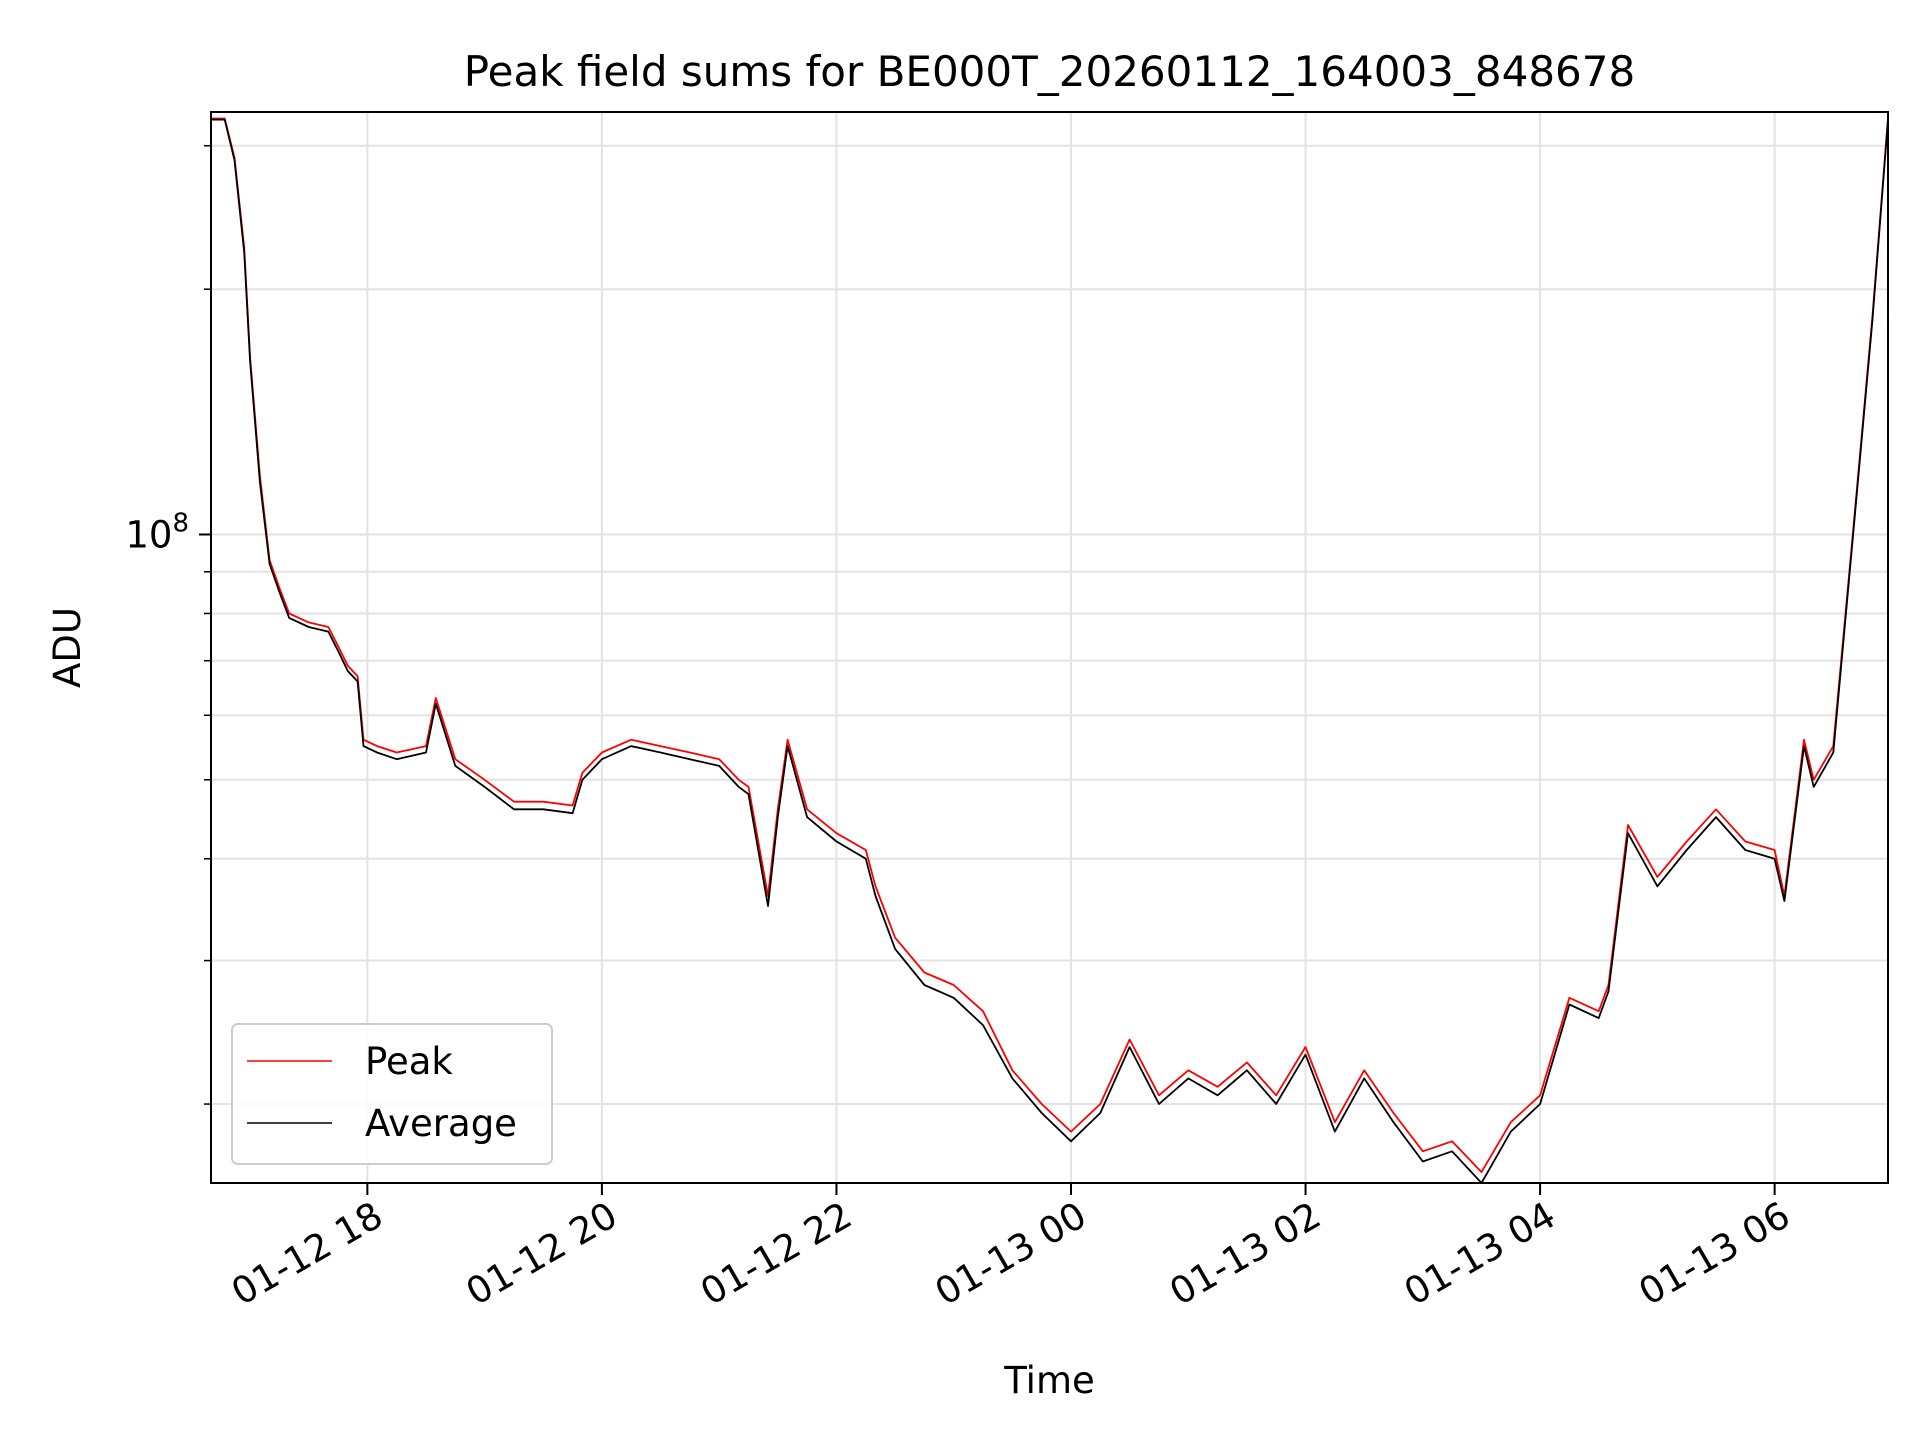 The height and width of the screenshot is (1444, 1920). What do you see at coordinates (67, 647) in the screenshot?
I see `y-axis-label: ADU` at bounding box center [67, 647].